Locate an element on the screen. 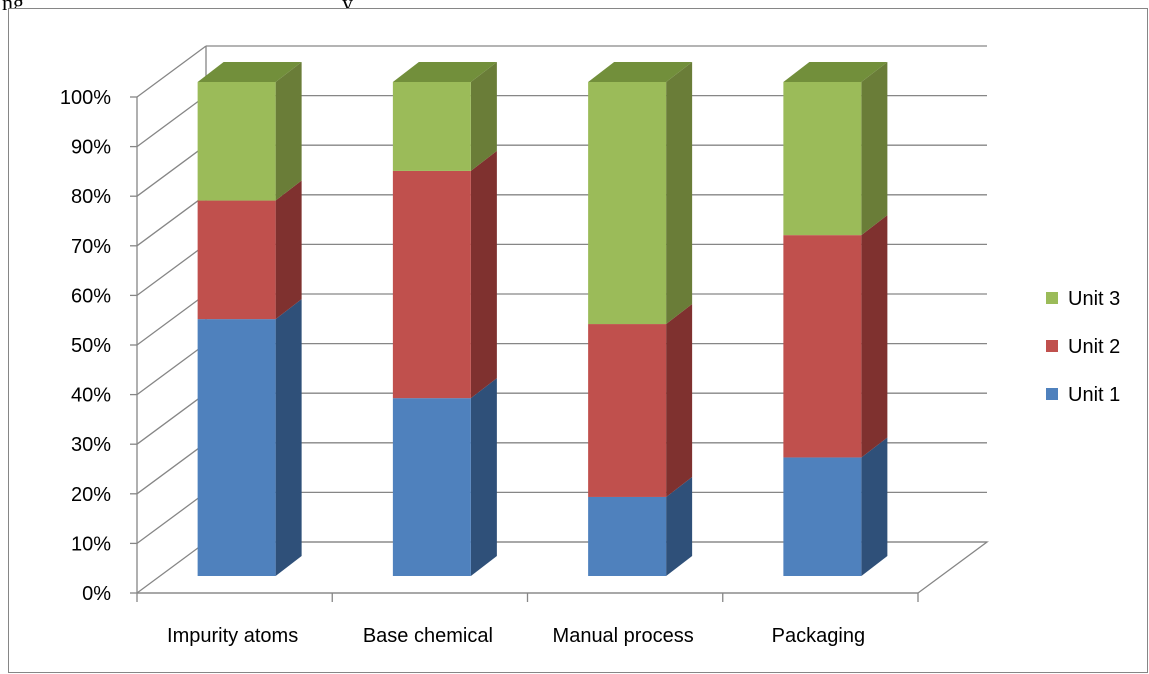  category-label: Base chemical is located at coordinates (428, 636).